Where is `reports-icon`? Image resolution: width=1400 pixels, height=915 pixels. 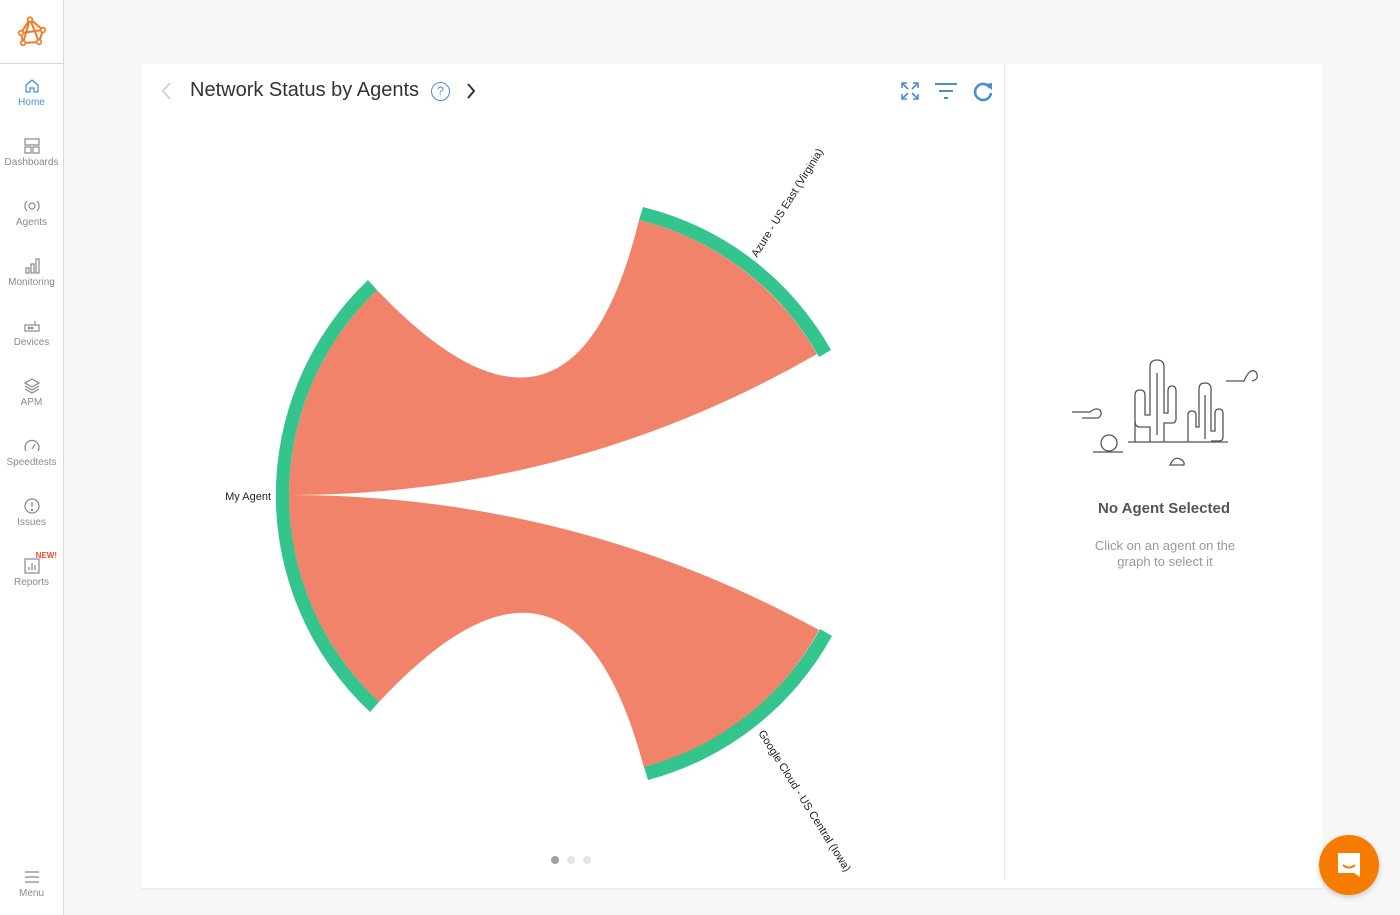 reports-icon is located at coordinates (31, 566).